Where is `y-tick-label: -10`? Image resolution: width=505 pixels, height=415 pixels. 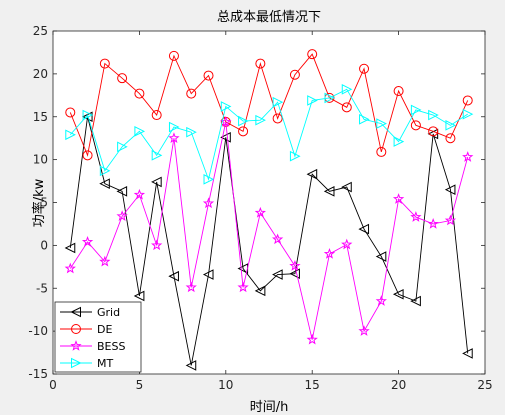 y-tick-label: -10 is located at coordinates (38, 331).